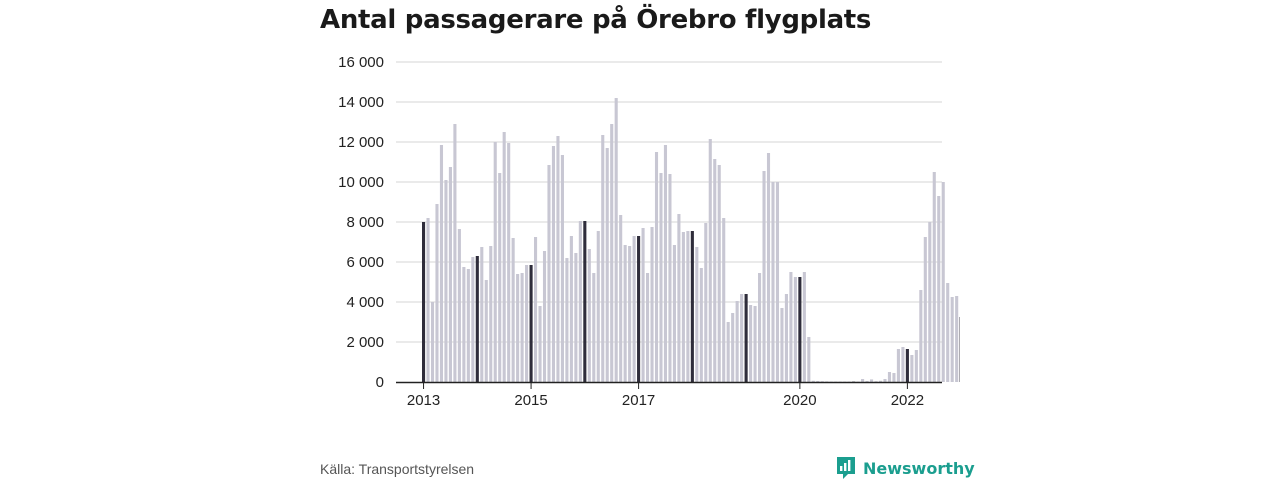 The width and height of the screenshot is (1280, 481). What do you see at coordinates (678, 385) in the screenshot?
I see `axes` at bounding box center [678, 385].